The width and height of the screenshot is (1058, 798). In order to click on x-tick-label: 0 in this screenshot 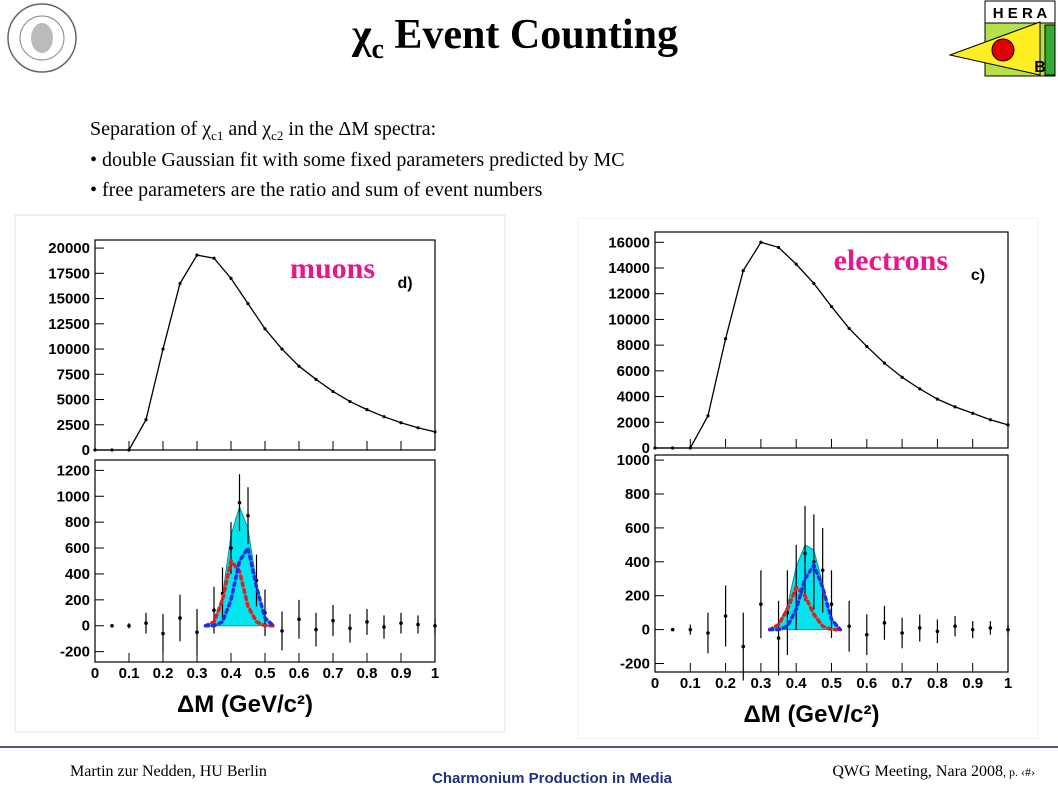, I will do `click(655, 683)`.